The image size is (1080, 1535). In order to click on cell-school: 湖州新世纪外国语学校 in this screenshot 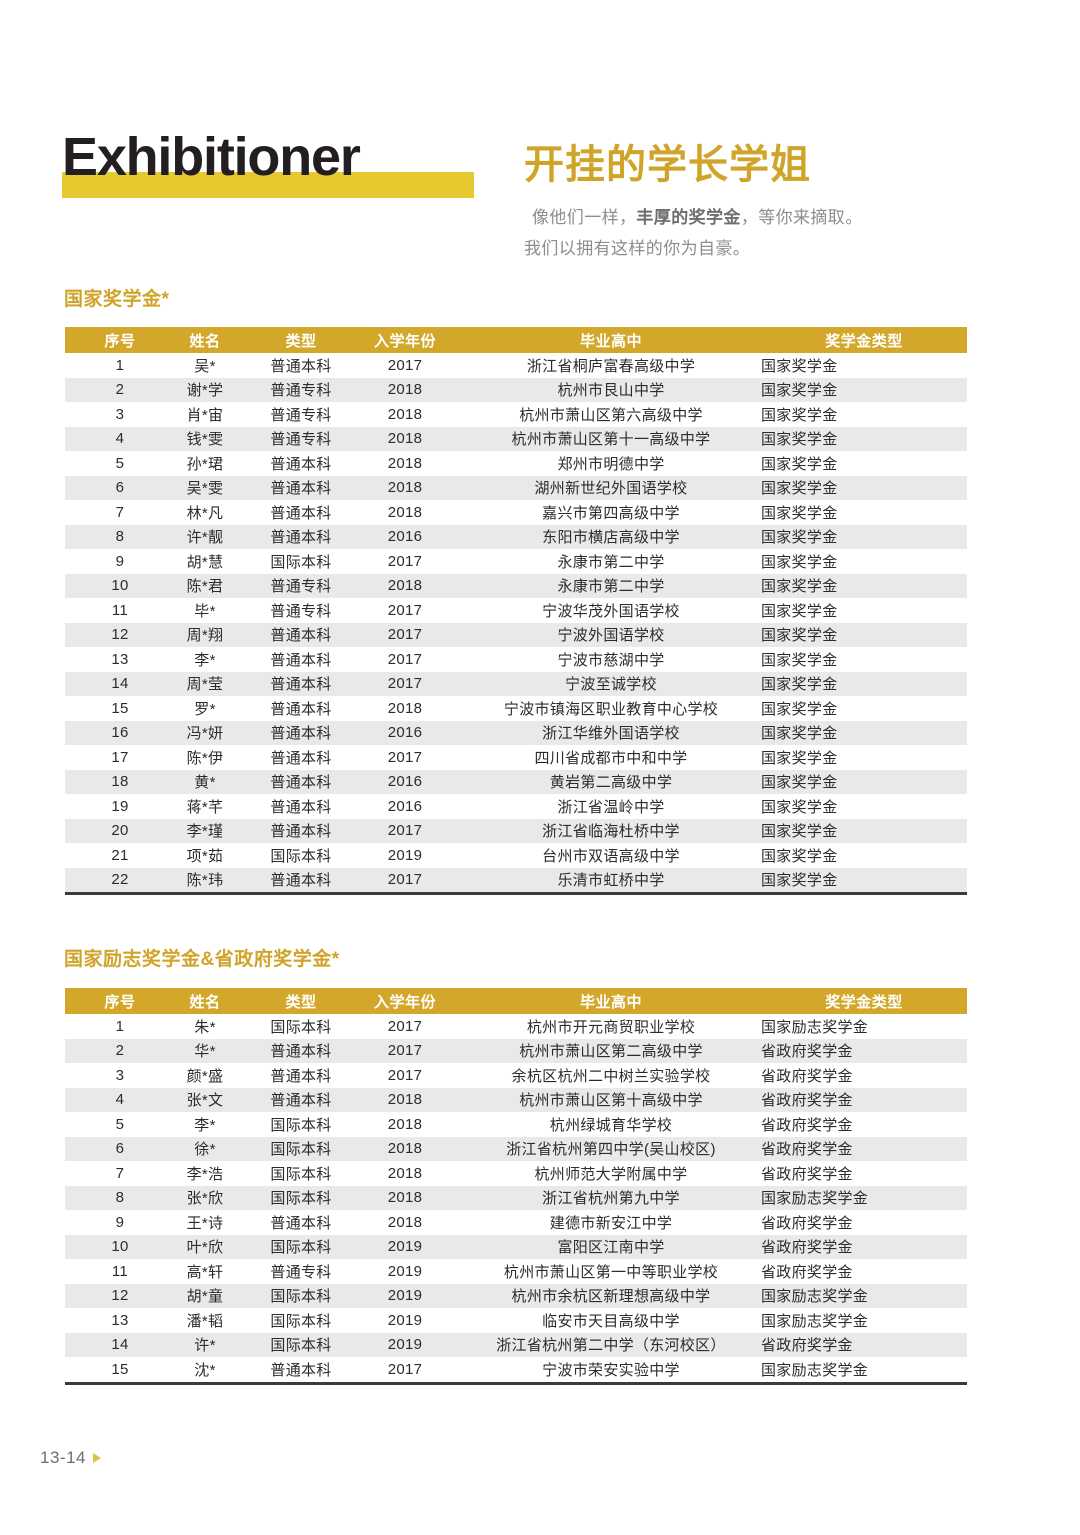, I will do `click(611, 487)`.